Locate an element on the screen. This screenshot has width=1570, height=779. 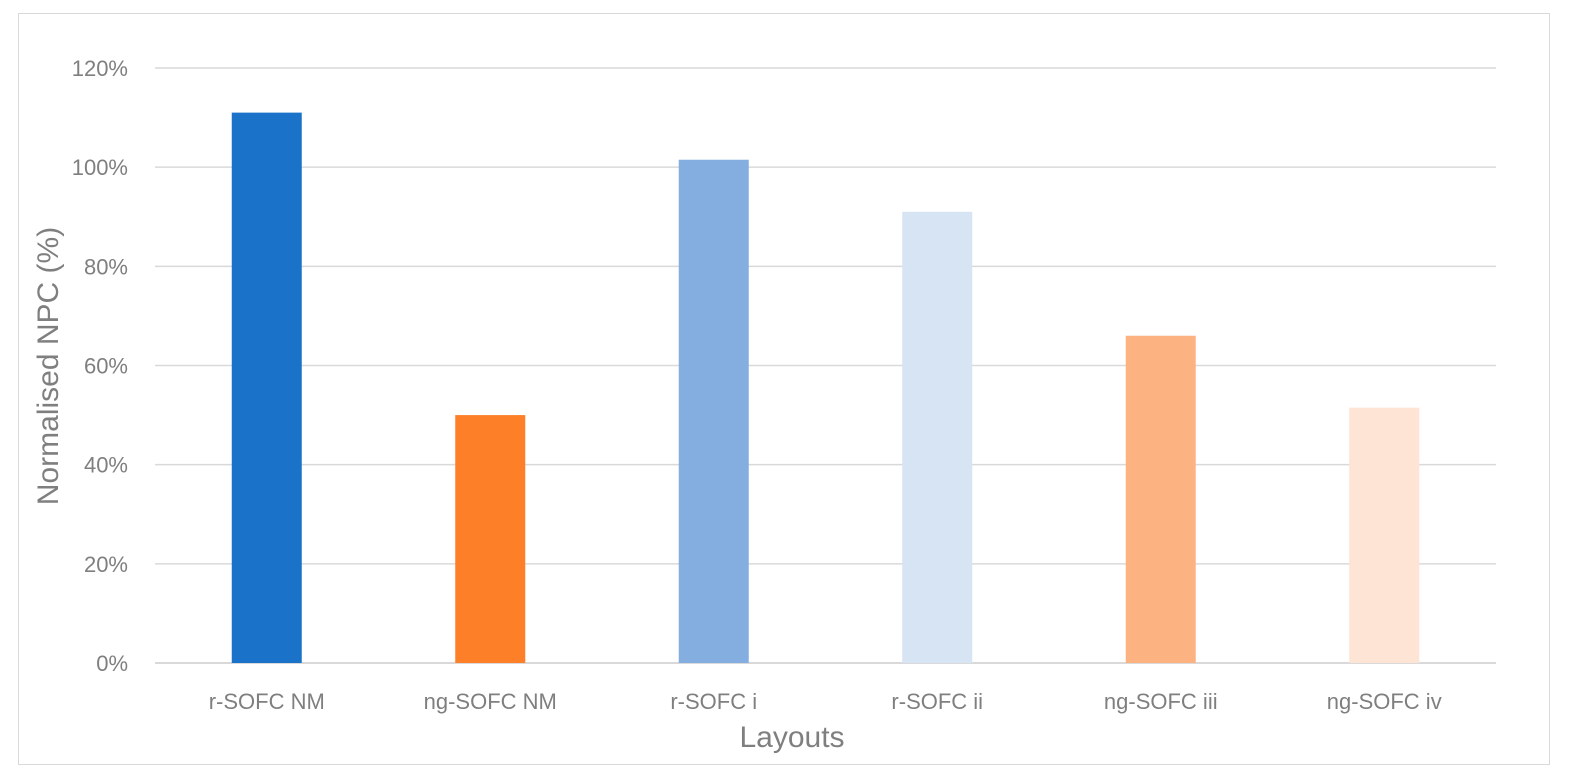
bar-r-sofc-ii is located at coordinates (937, 437).